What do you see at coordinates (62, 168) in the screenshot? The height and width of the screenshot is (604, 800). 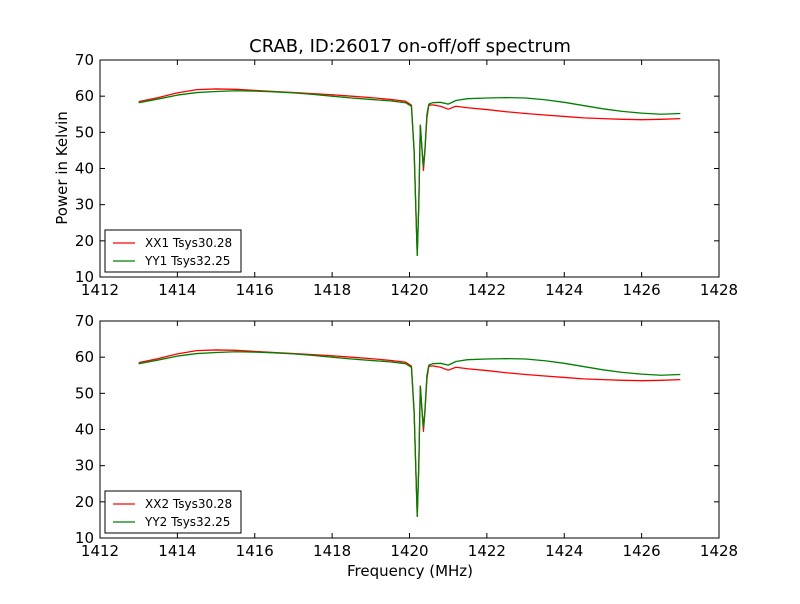 I see `y-axis-label: Power in Kelvin` at bounding box center [62, 168].